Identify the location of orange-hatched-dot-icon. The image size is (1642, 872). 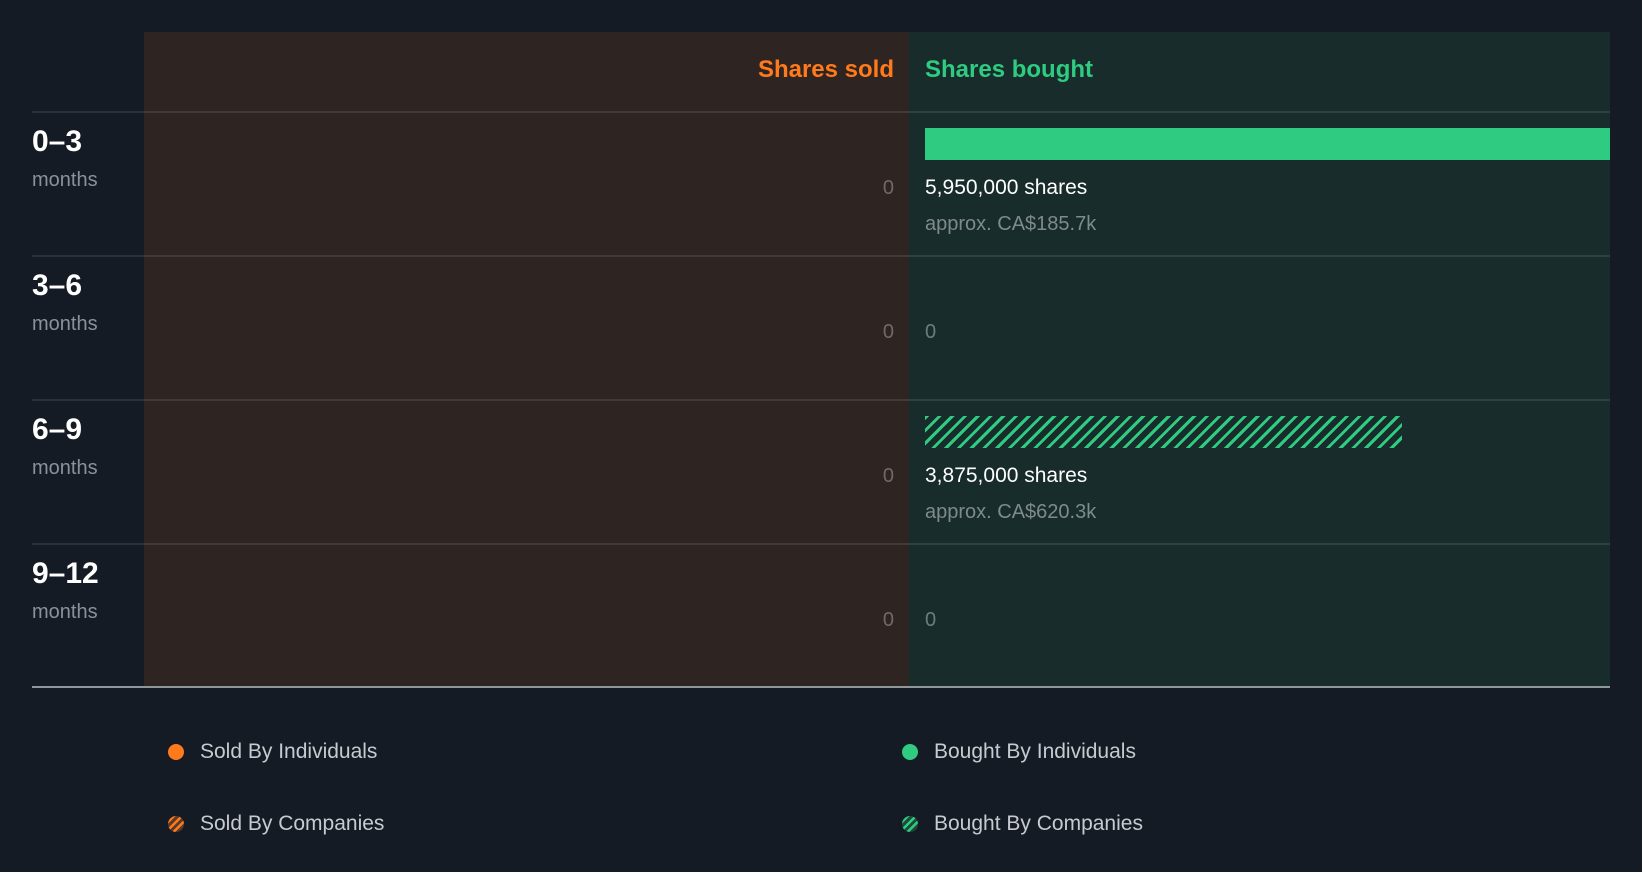
(176, 824).